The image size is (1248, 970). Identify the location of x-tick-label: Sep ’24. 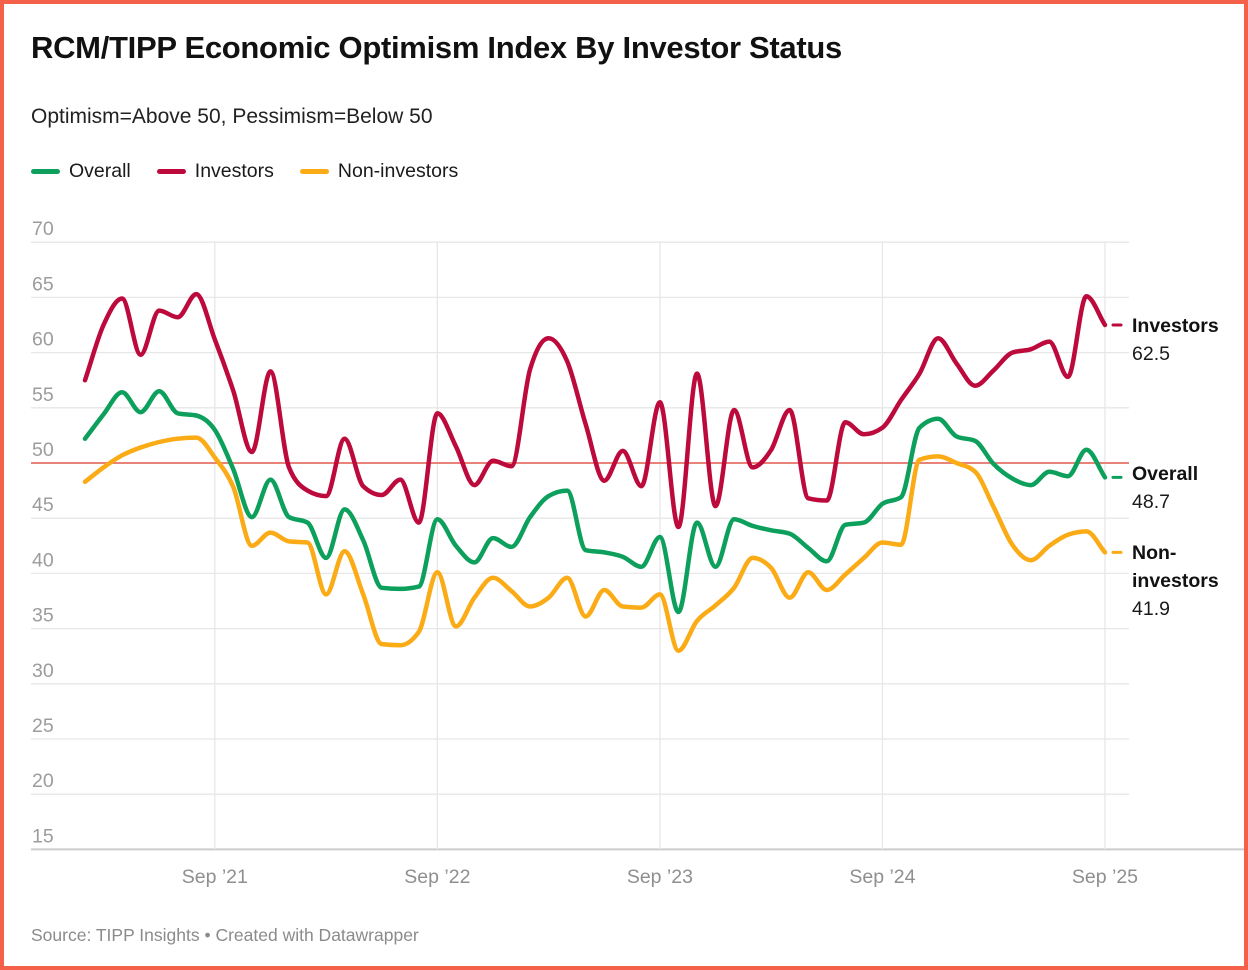
(882, 877).